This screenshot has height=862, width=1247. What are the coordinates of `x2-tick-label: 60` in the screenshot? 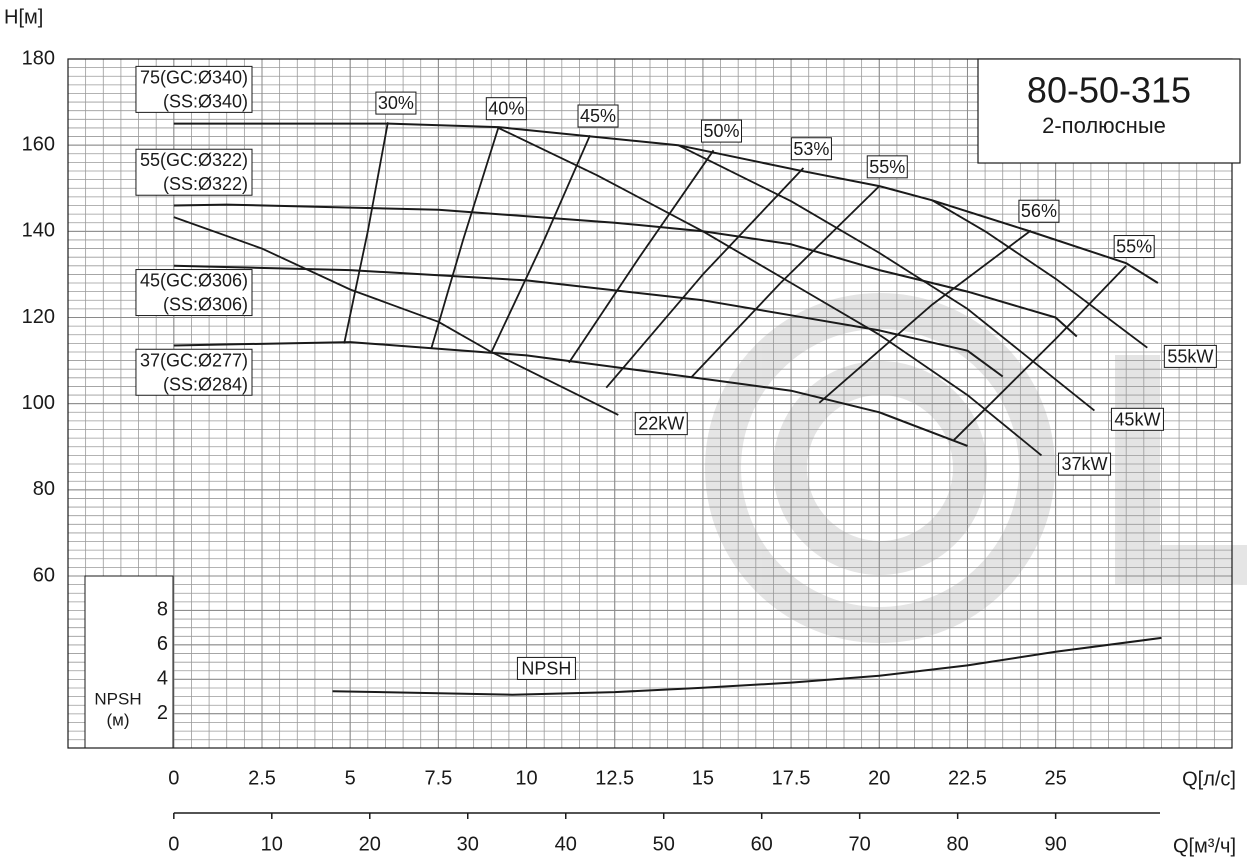 It's located at (762, 844).